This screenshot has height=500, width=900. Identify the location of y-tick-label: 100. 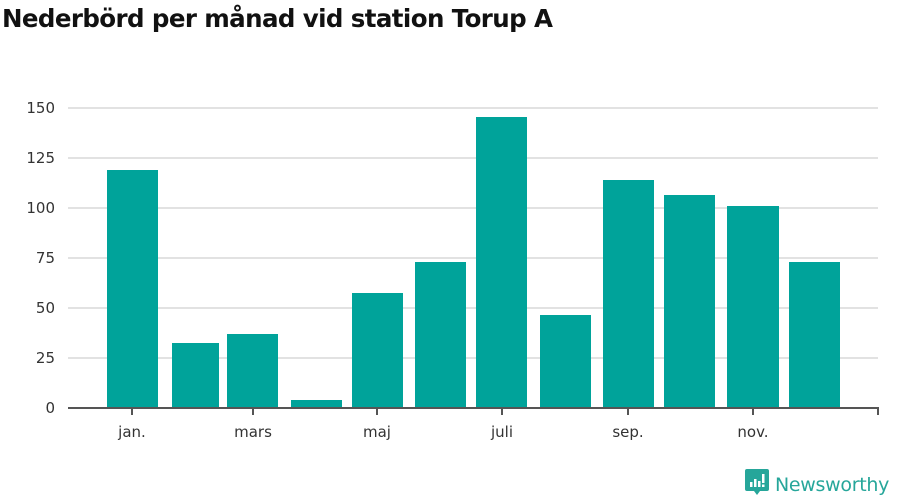
(40, 208).